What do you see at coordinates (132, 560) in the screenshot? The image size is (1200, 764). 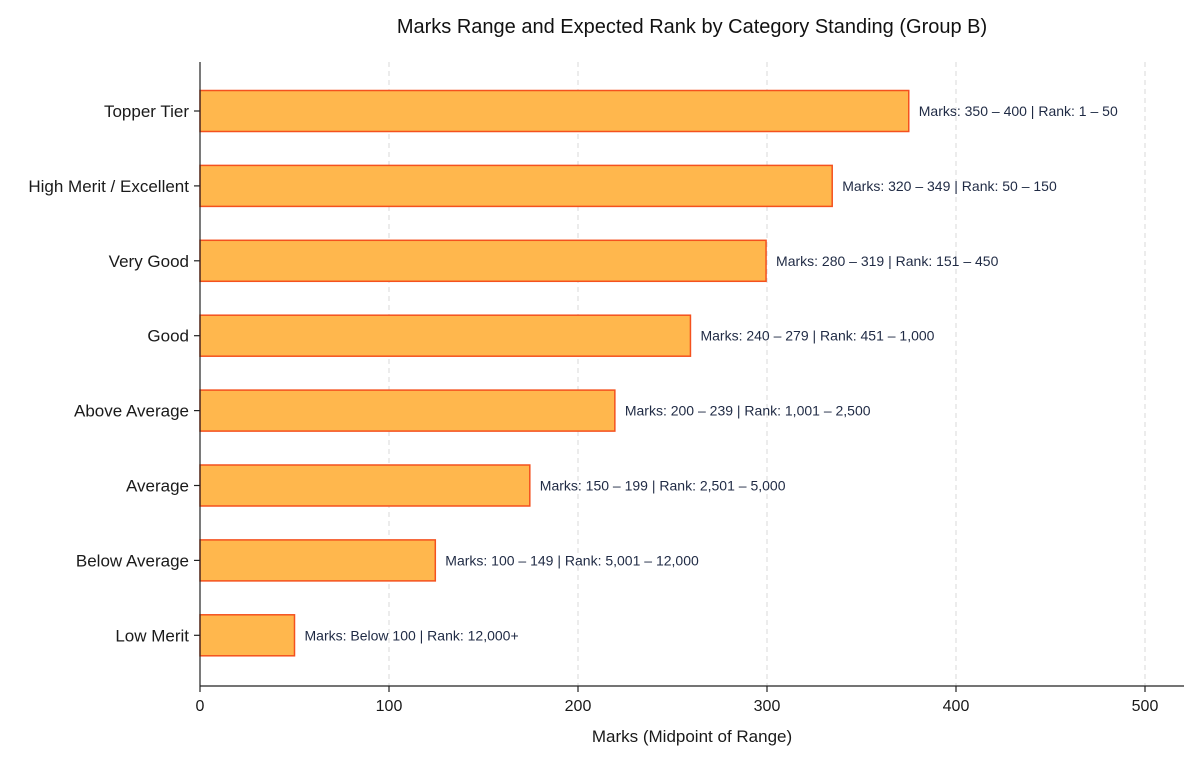 I see `category-label: Below Average` at bounding box center [132, 560].